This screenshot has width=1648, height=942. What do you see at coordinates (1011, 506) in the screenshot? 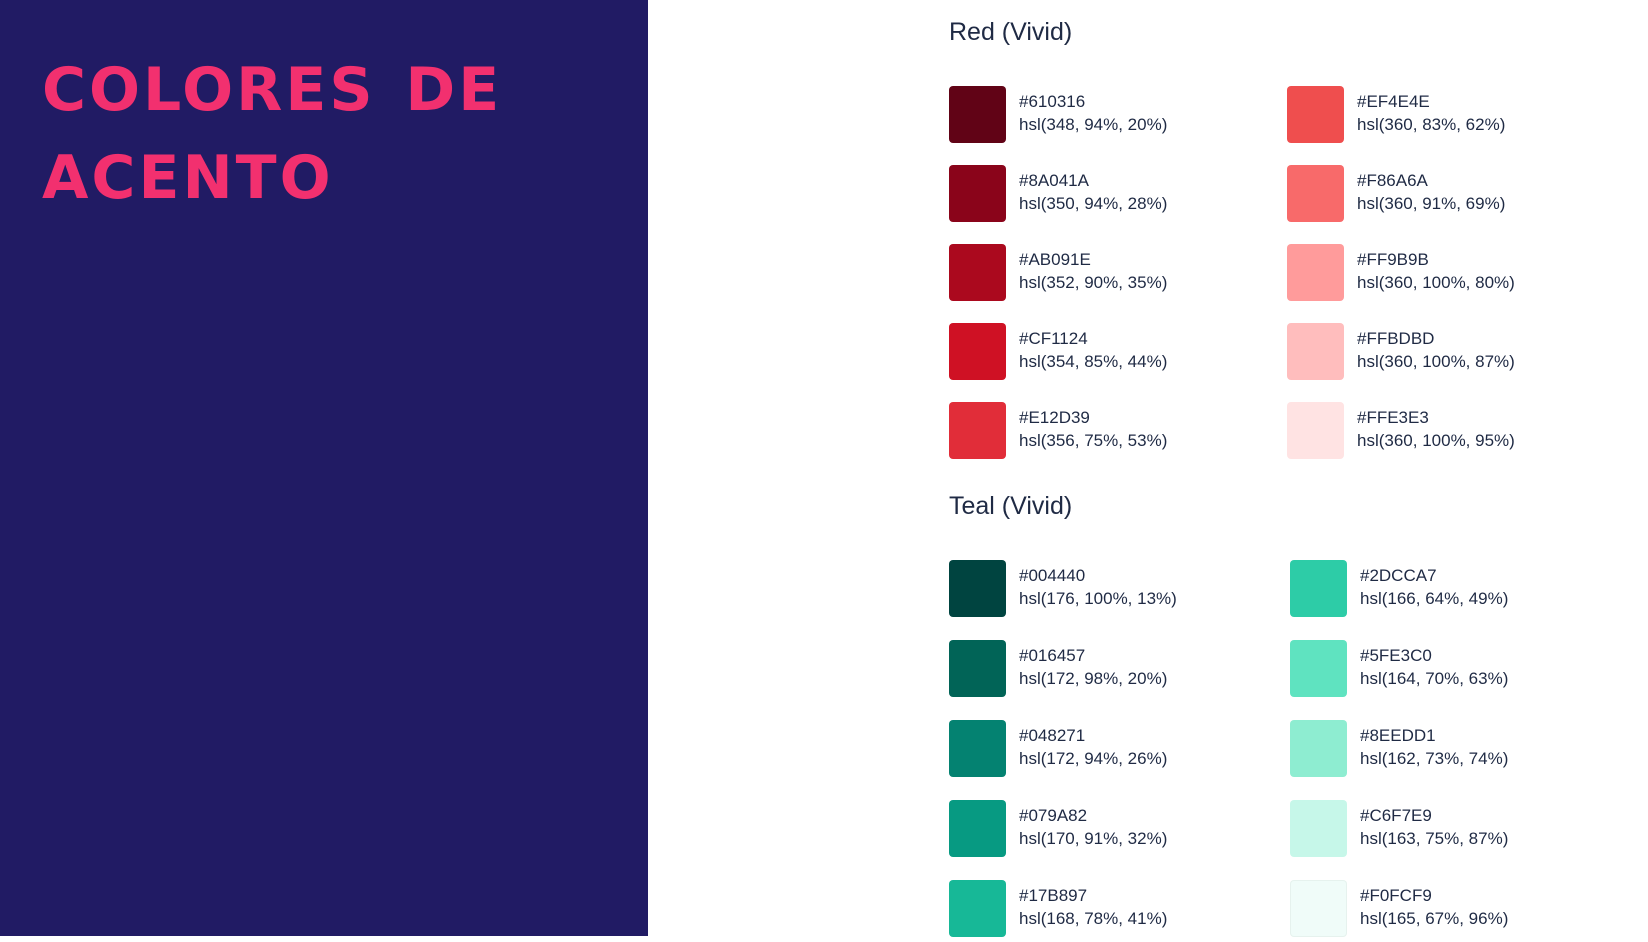
I see `section-title: Teal (Vivid)` at bounding box center [1011, 506].